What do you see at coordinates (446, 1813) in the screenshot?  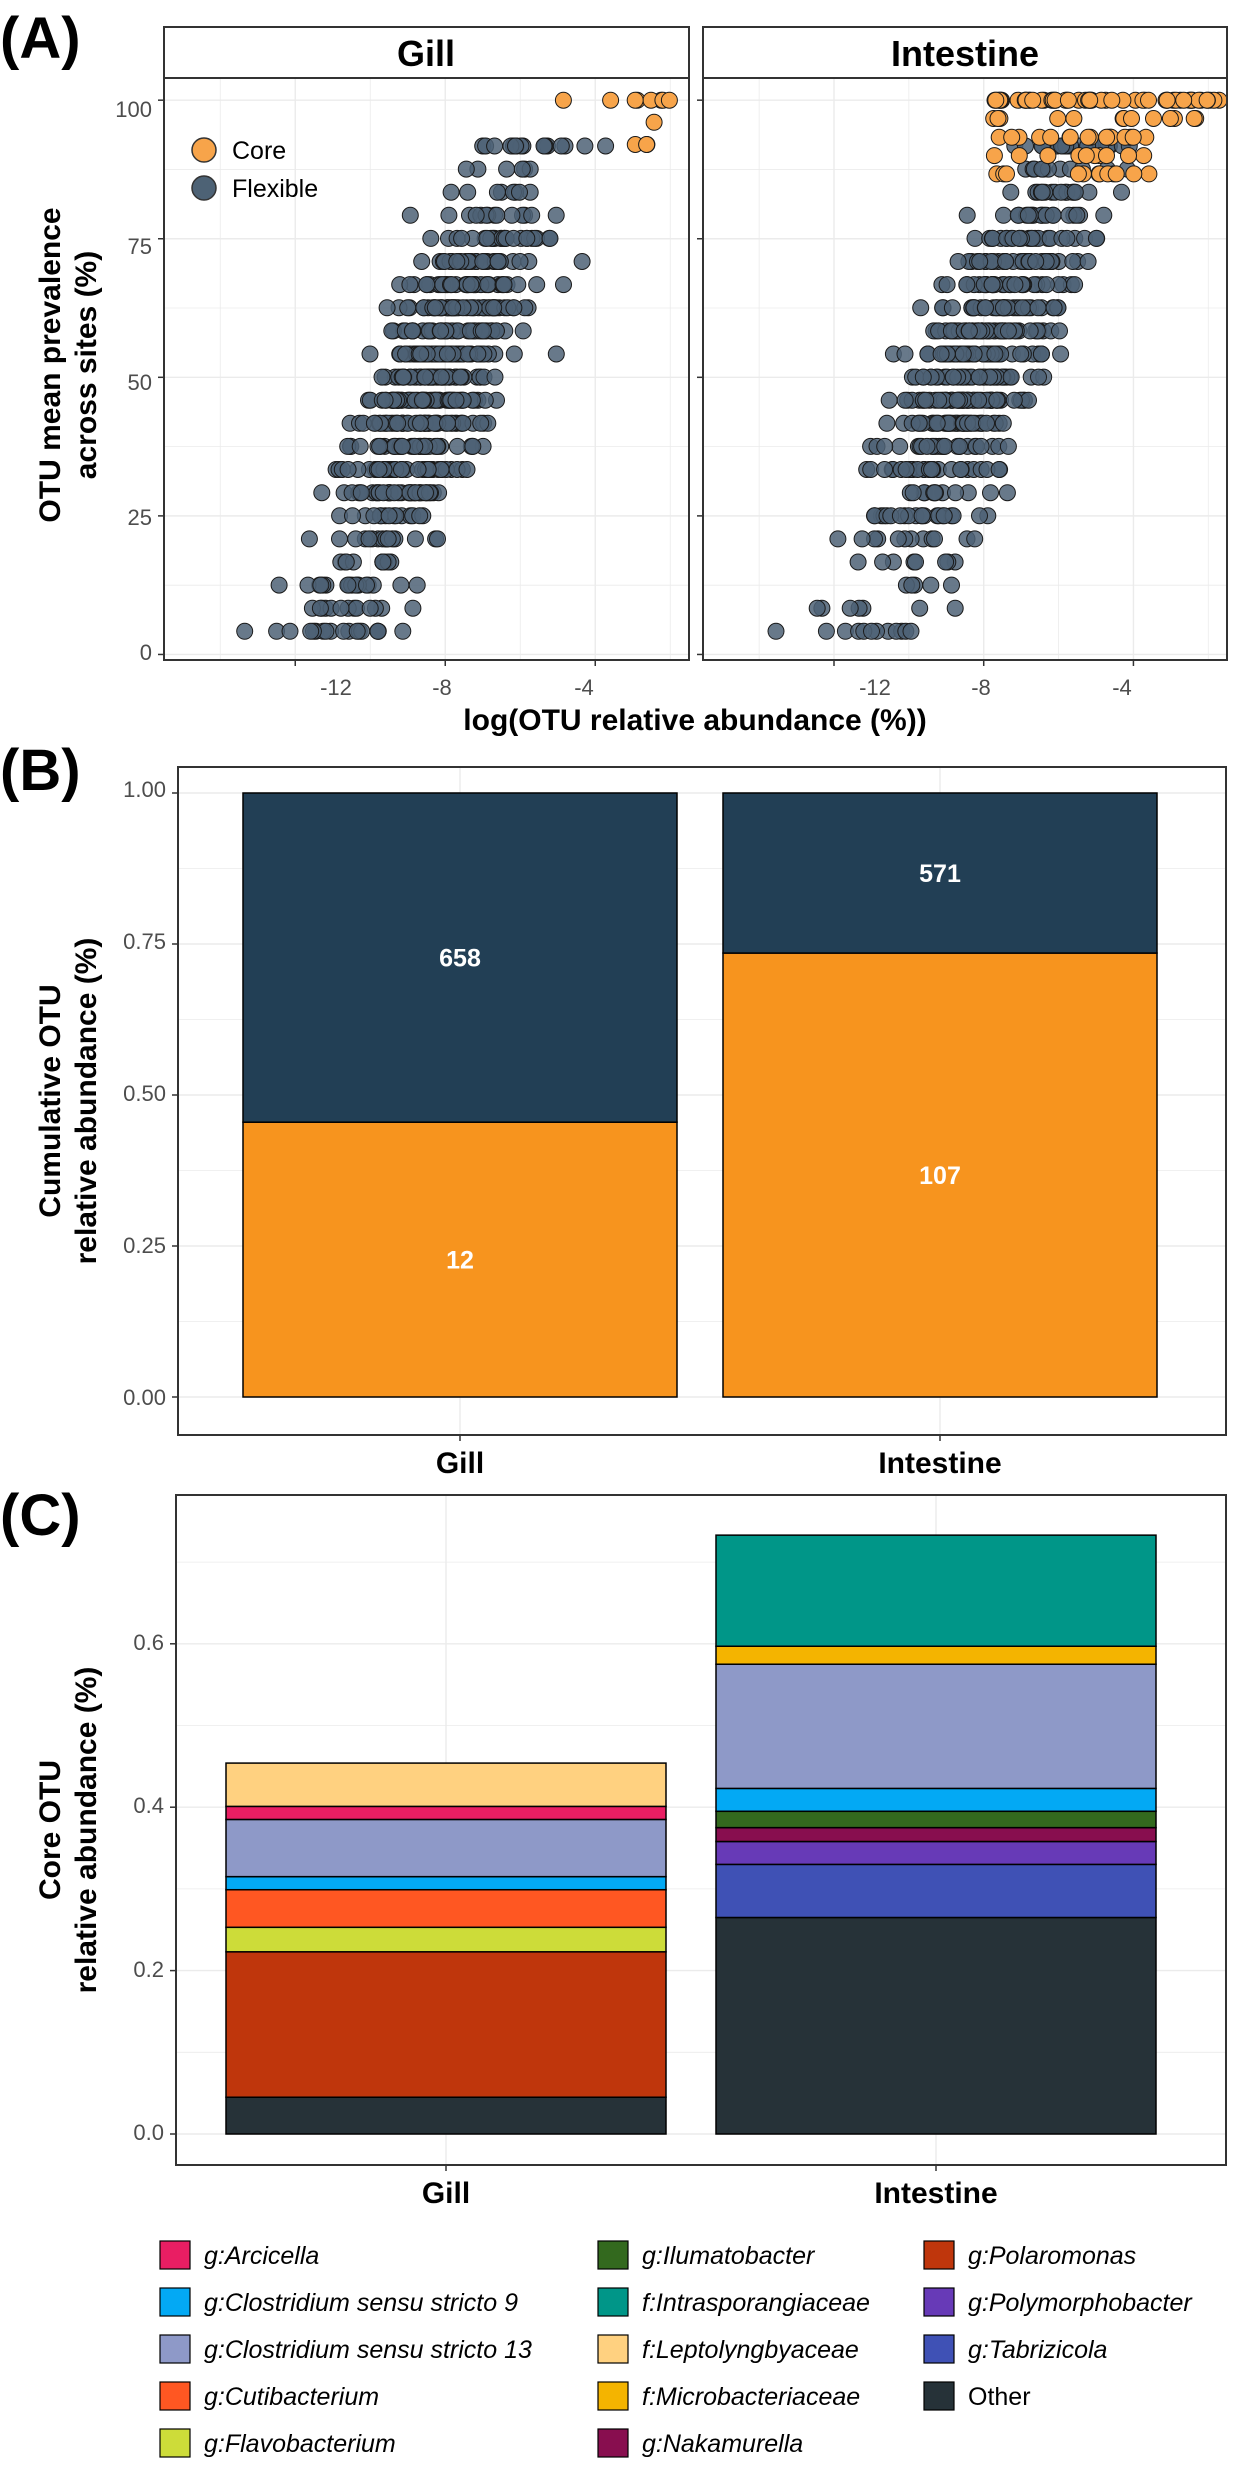 I see `stacked-bar-segment-g-arcicella` at bounding box center [446, 1813].